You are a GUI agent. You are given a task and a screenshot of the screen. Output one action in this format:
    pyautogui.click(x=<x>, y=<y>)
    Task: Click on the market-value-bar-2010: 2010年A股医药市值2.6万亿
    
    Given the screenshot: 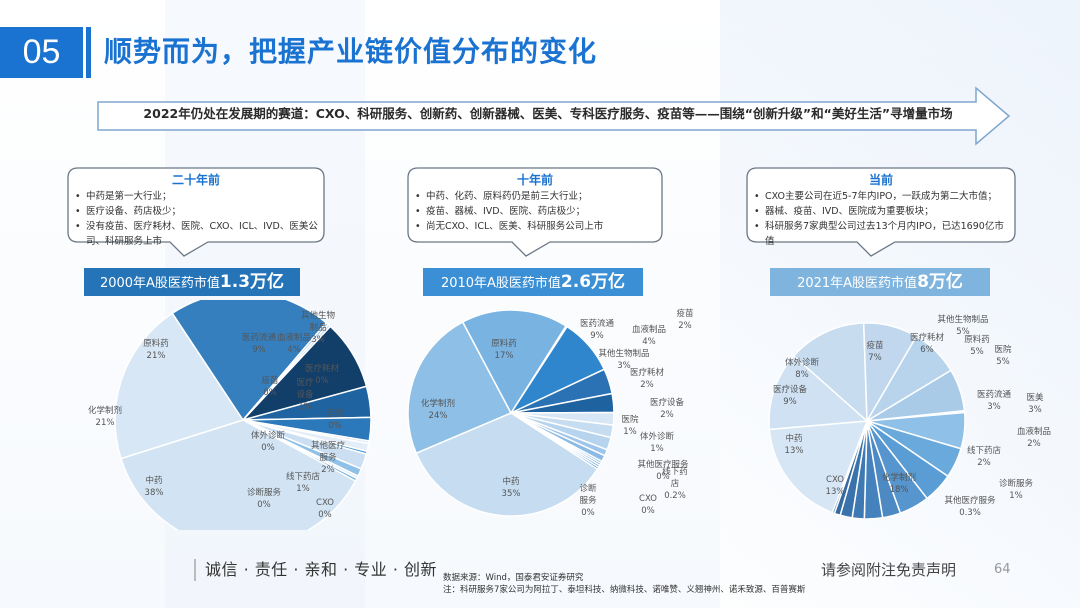 What is the action you would take?
    pyautogui.click(x=533, y=282)
    